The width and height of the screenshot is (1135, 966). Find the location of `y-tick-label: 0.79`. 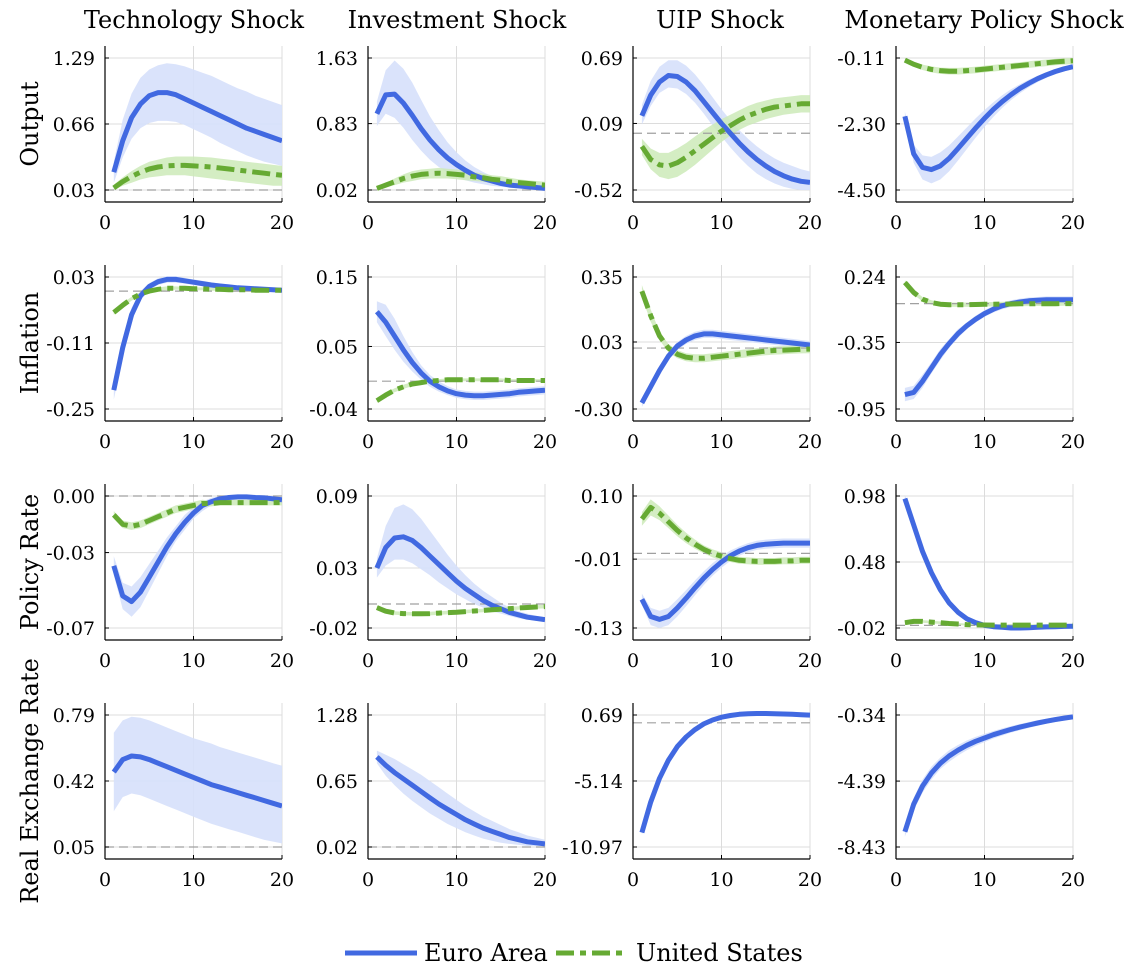

y-tick-label: 0.79 is located at coordinates (74, 716).